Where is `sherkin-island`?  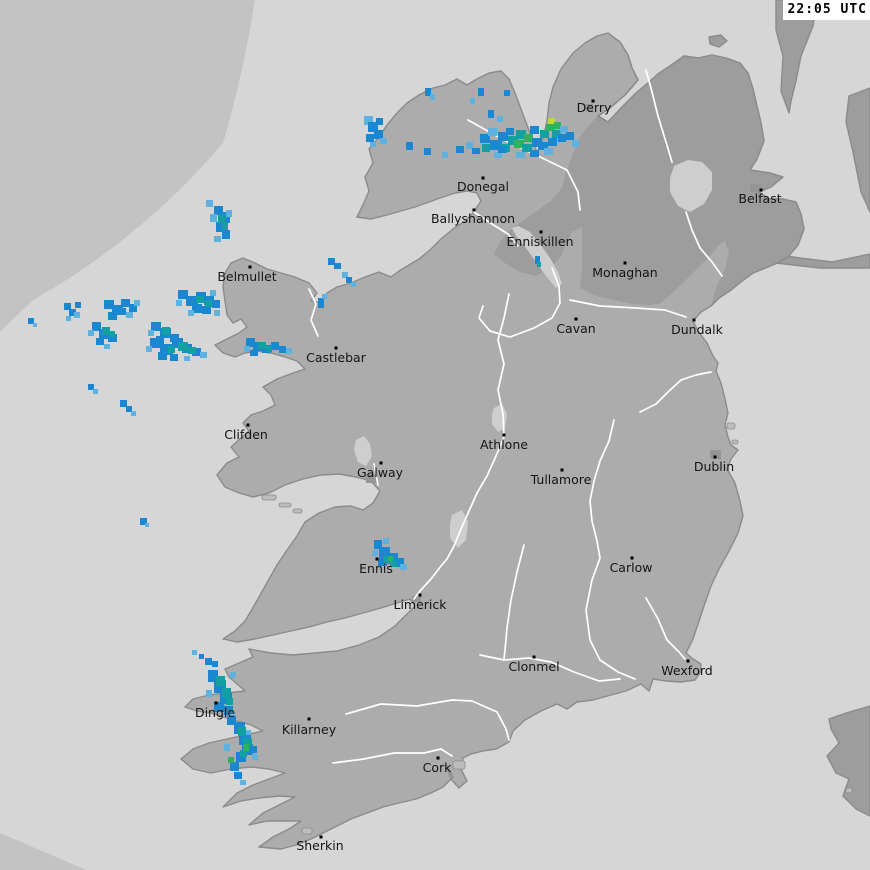
sherkin-island is located at coordinates (307, 831).